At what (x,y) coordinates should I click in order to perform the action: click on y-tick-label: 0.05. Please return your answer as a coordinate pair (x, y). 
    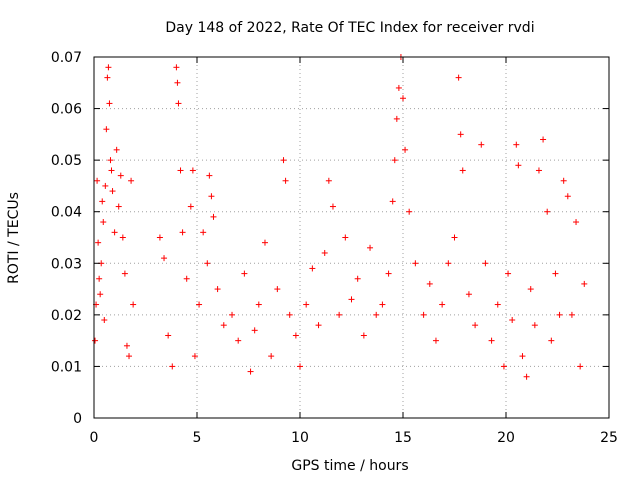
    Looking at the image, I should click on (66, 161).